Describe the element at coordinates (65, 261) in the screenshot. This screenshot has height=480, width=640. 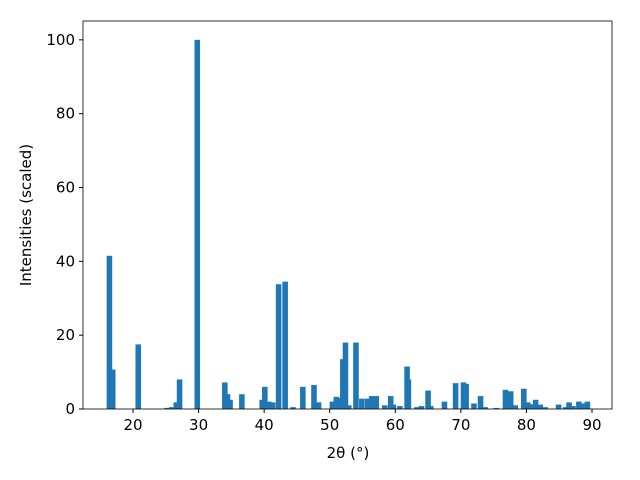
I see `y-tick-label: 40` at that location.